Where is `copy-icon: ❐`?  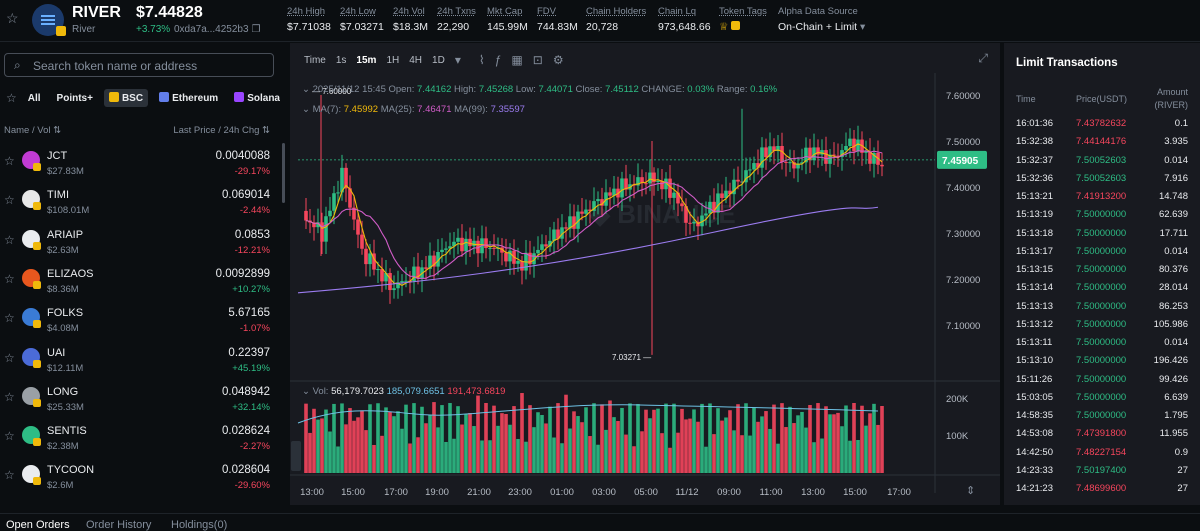
copy-icon: ❐ is located at coordinates (256, 29).